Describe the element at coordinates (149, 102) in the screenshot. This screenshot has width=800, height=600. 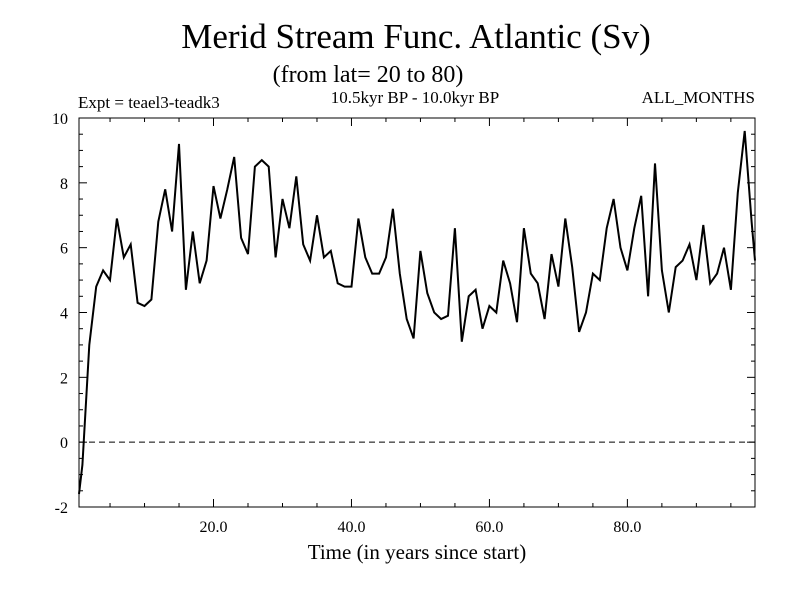
I see `experiment-label: Expt = teael3-teadk3` at that location.